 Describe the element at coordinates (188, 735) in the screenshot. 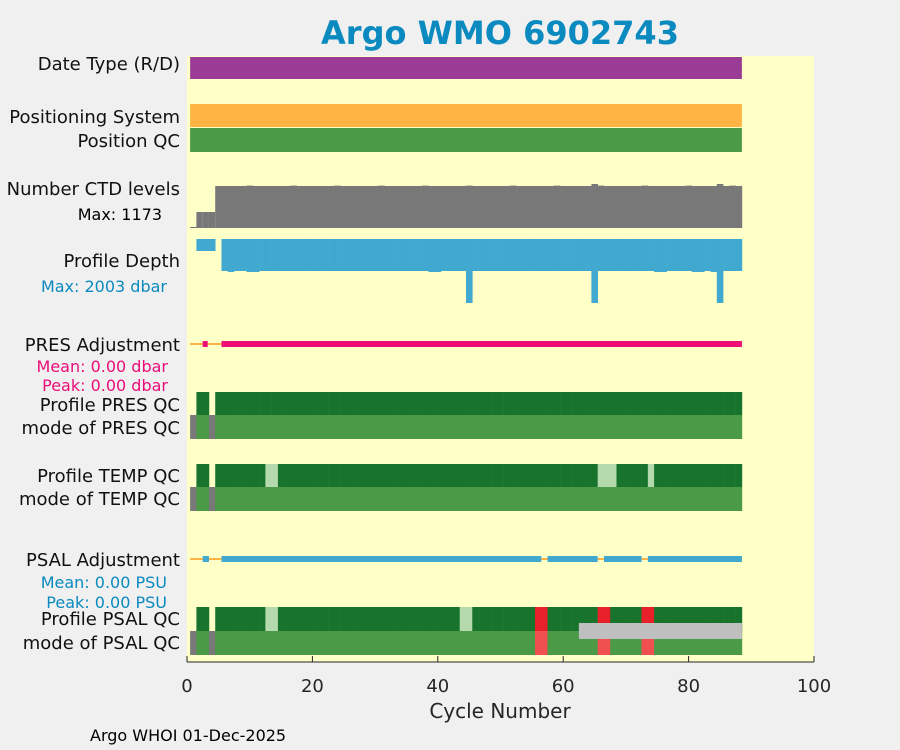

I see `footer-credit: Argo WHOI 01-Dec-2025` at that location.